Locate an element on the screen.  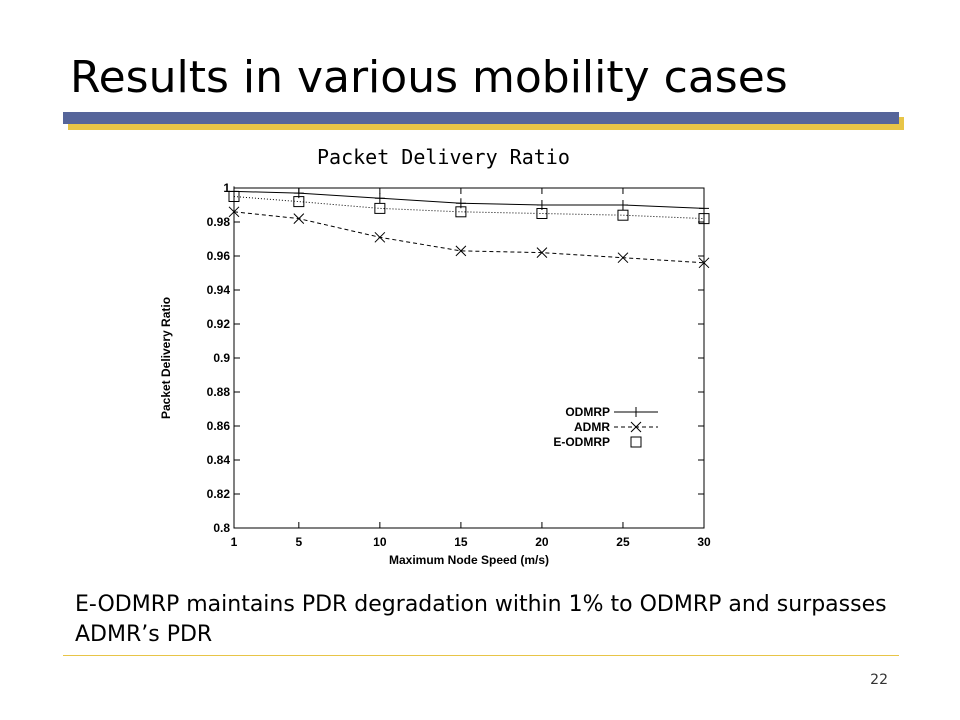
y-tick-label: 0.8 is located at coordinates (221, 528).